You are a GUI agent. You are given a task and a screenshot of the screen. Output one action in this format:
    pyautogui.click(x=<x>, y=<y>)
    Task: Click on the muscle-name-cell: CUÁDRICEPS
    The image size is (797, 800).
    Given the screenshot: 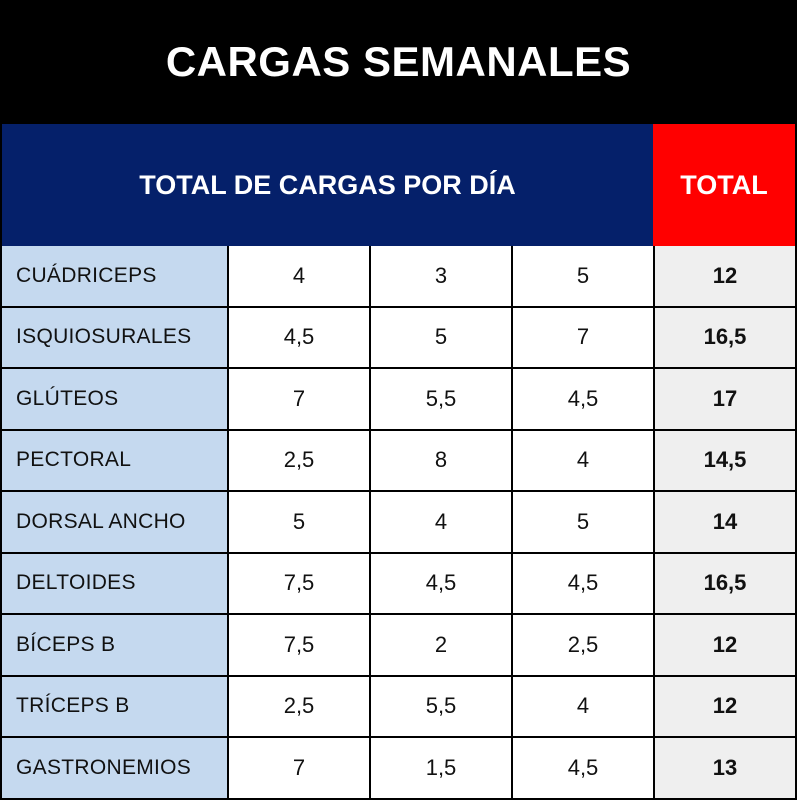 What is the action you would take?
    pyautogui.click(x=114, y=276)
    